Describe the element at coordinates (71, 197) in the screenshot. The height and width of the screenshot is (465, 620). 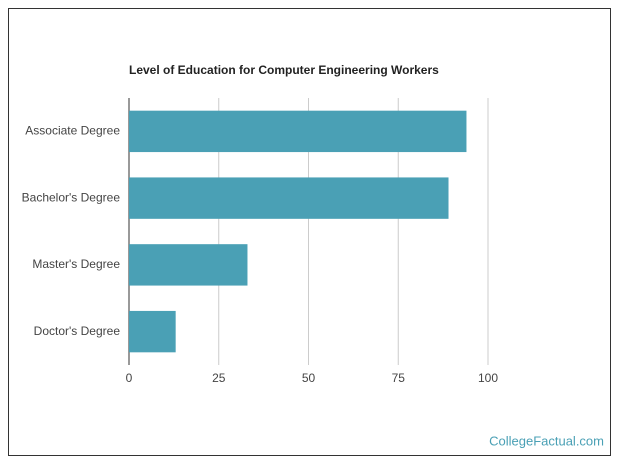
I see `y-tick-label: Bachelor's Degree` at that location.